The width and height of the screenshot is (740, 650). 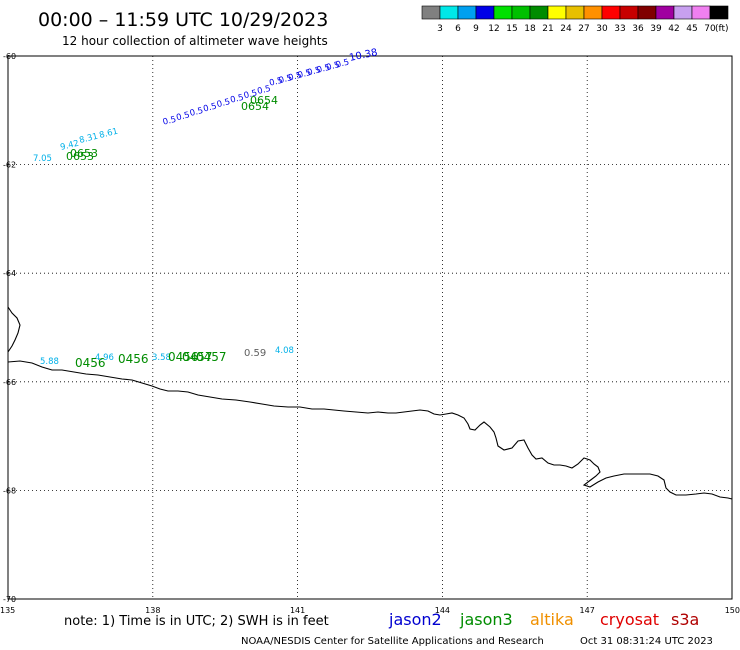 I want to click on longitude-label: 150, so click(x=732, y=610).